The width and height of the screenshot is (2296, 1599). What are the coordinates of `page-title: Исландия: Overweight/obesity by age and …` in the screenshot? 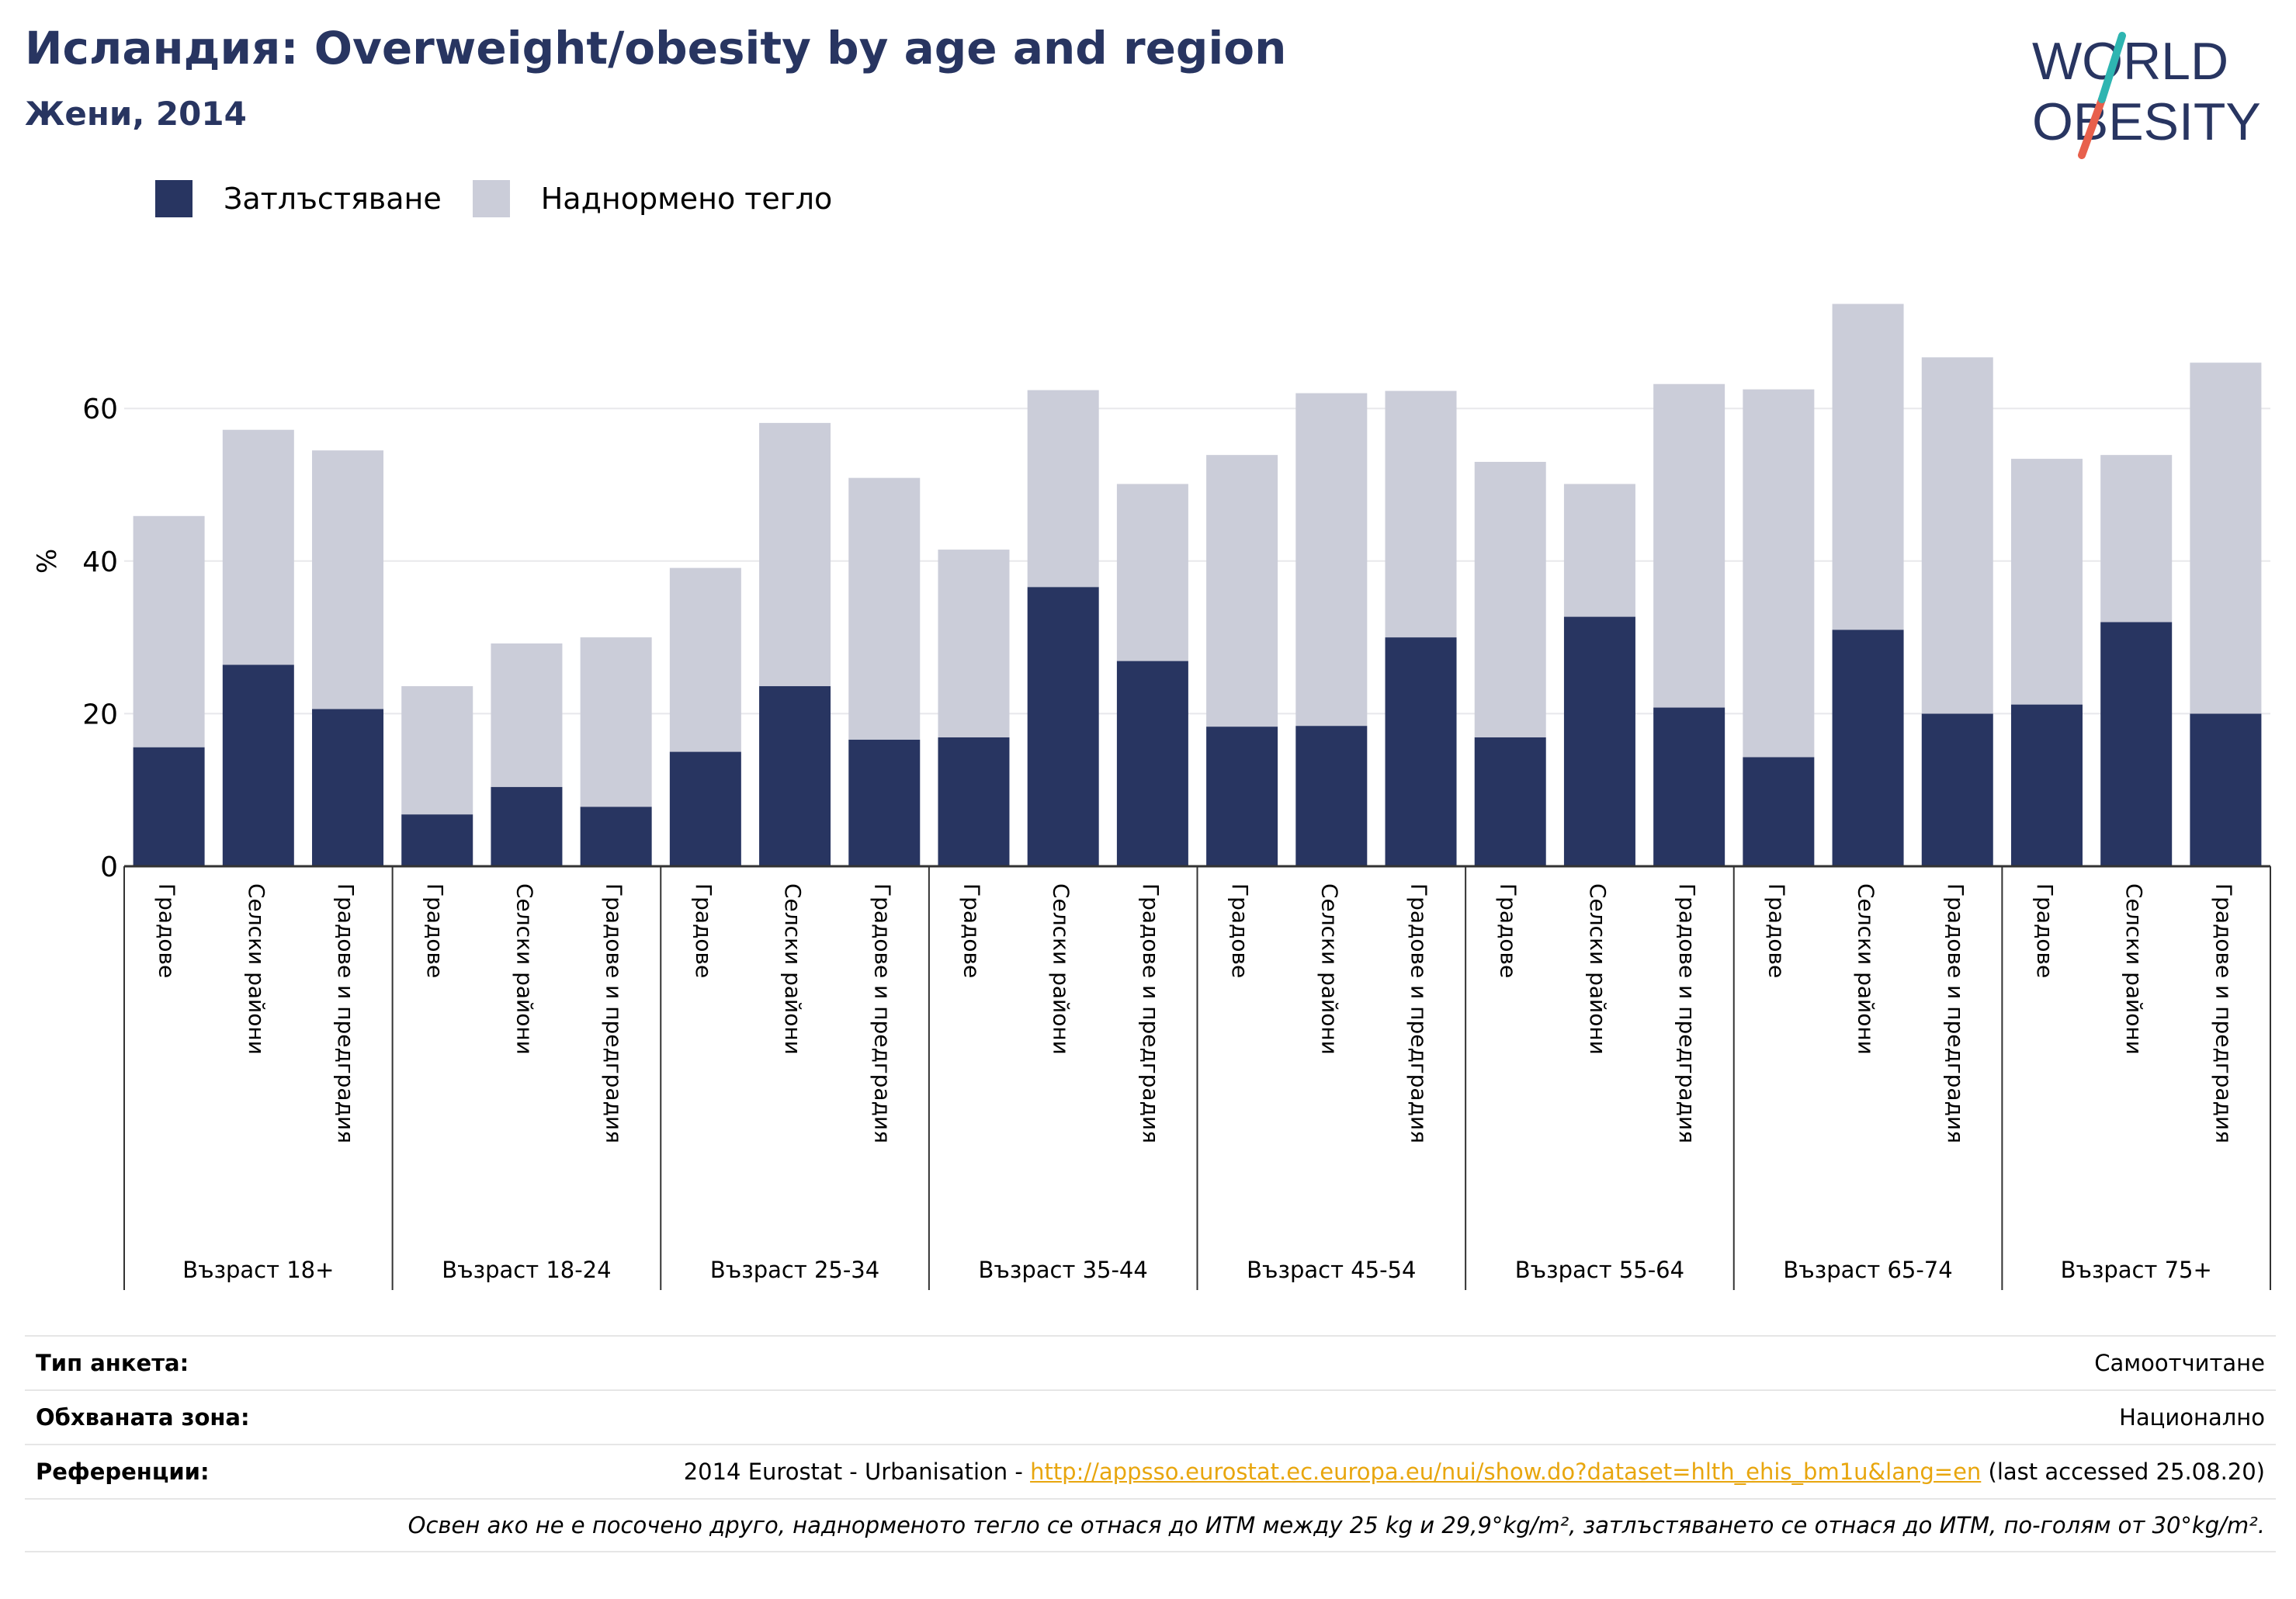 It's located at (656, 48).